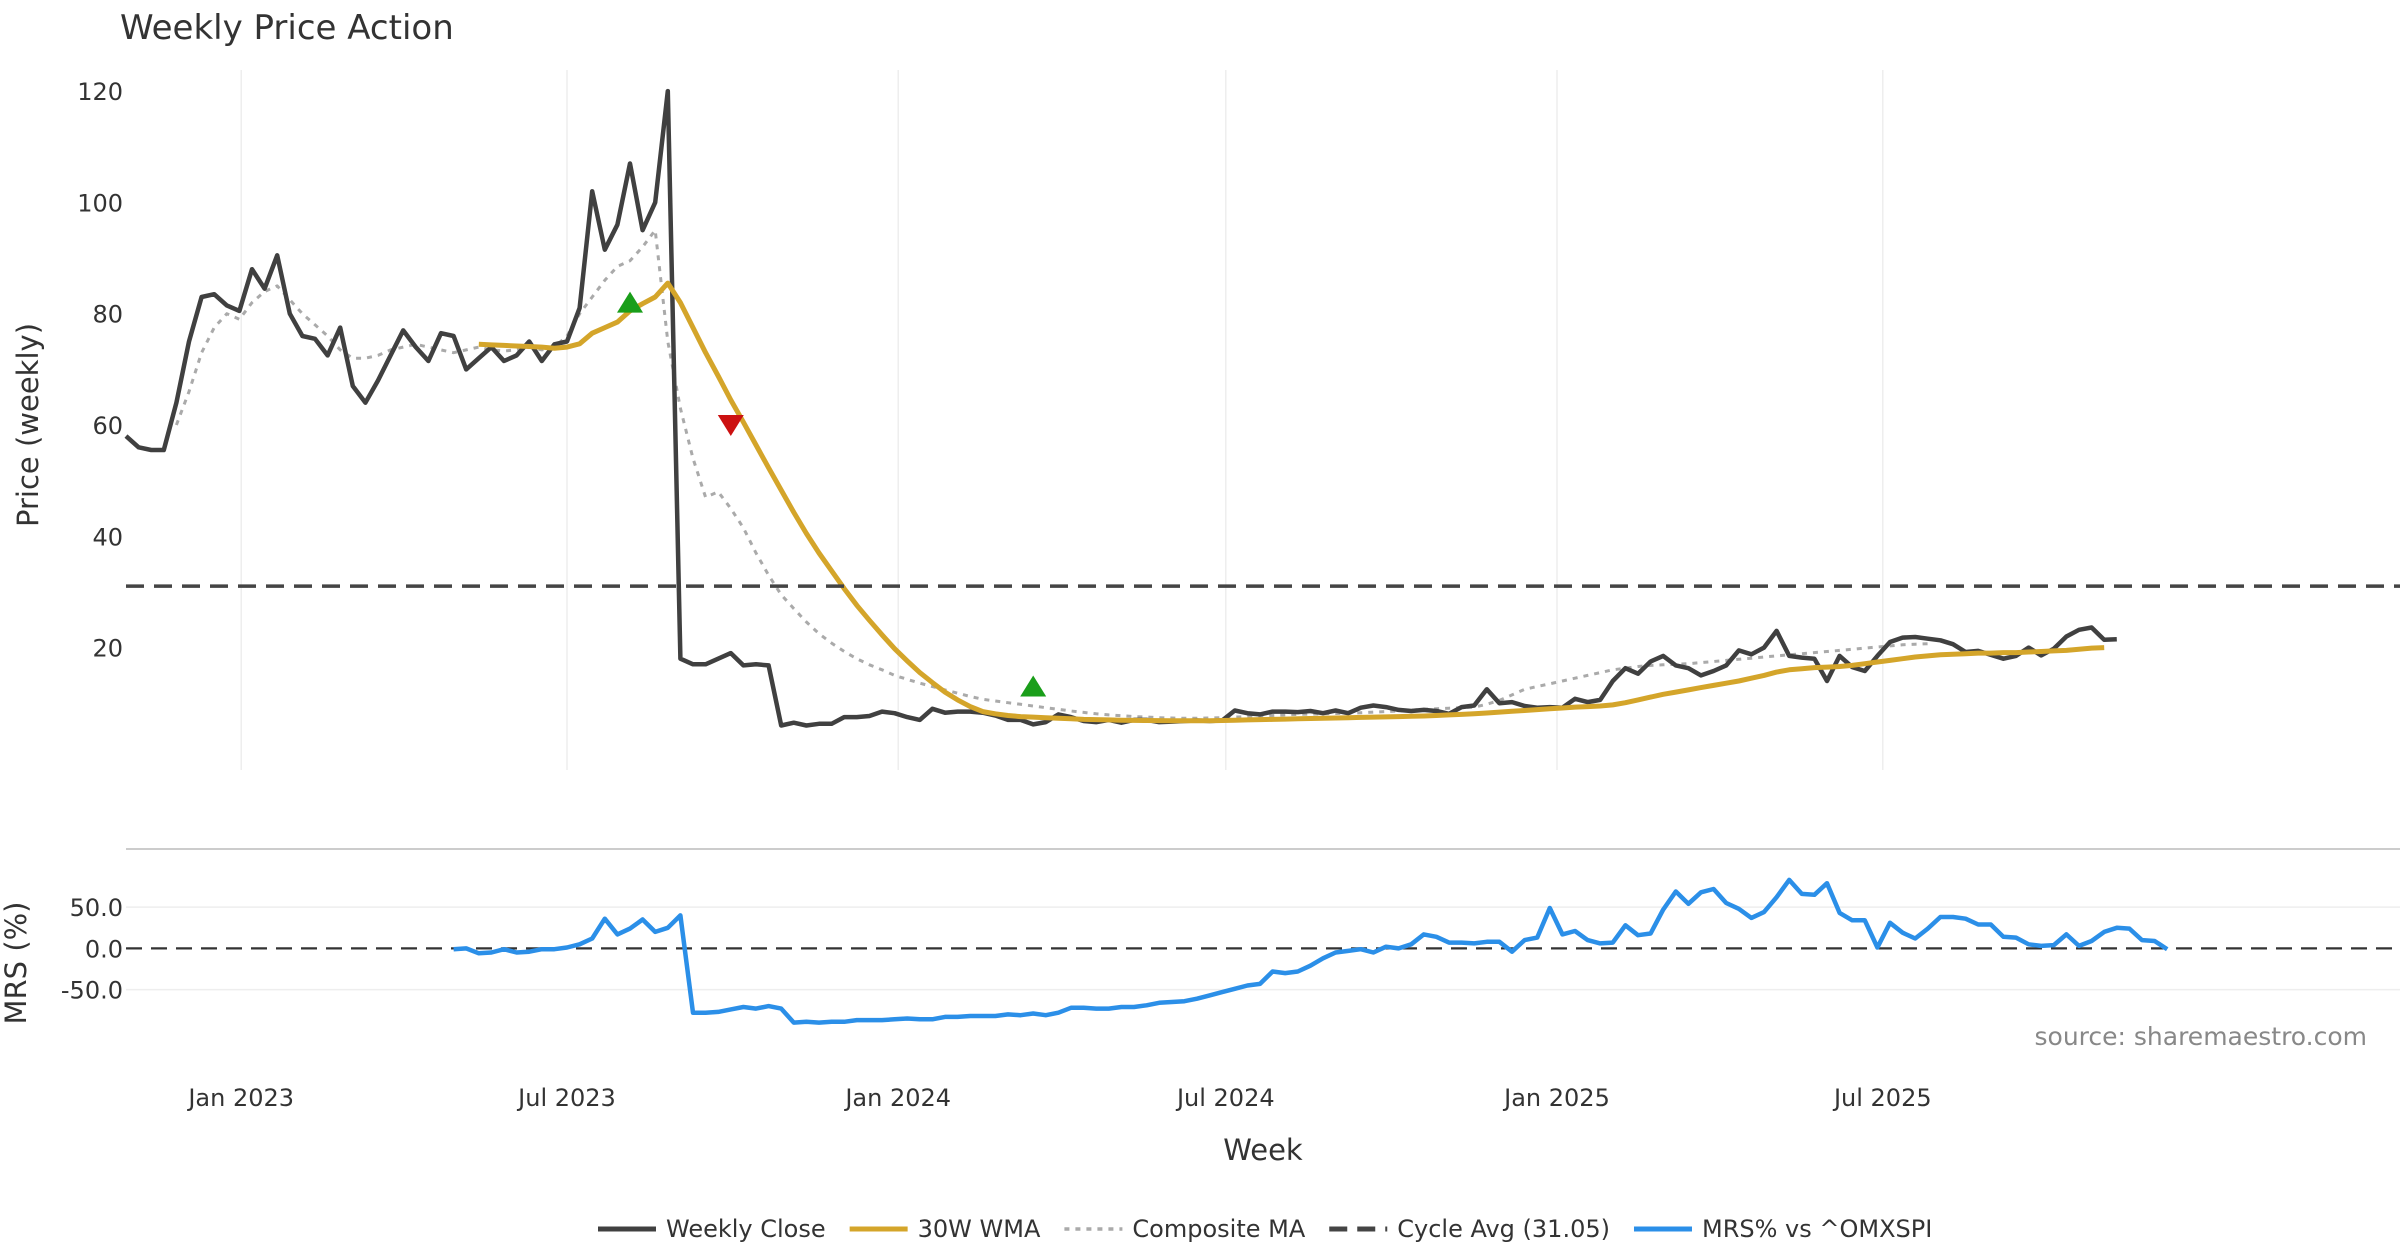  What do you see at coordinates (92, 991) in the screenshot?
I see `mrs-y-tick-label: -50.0` at bounding box center [92, 991].